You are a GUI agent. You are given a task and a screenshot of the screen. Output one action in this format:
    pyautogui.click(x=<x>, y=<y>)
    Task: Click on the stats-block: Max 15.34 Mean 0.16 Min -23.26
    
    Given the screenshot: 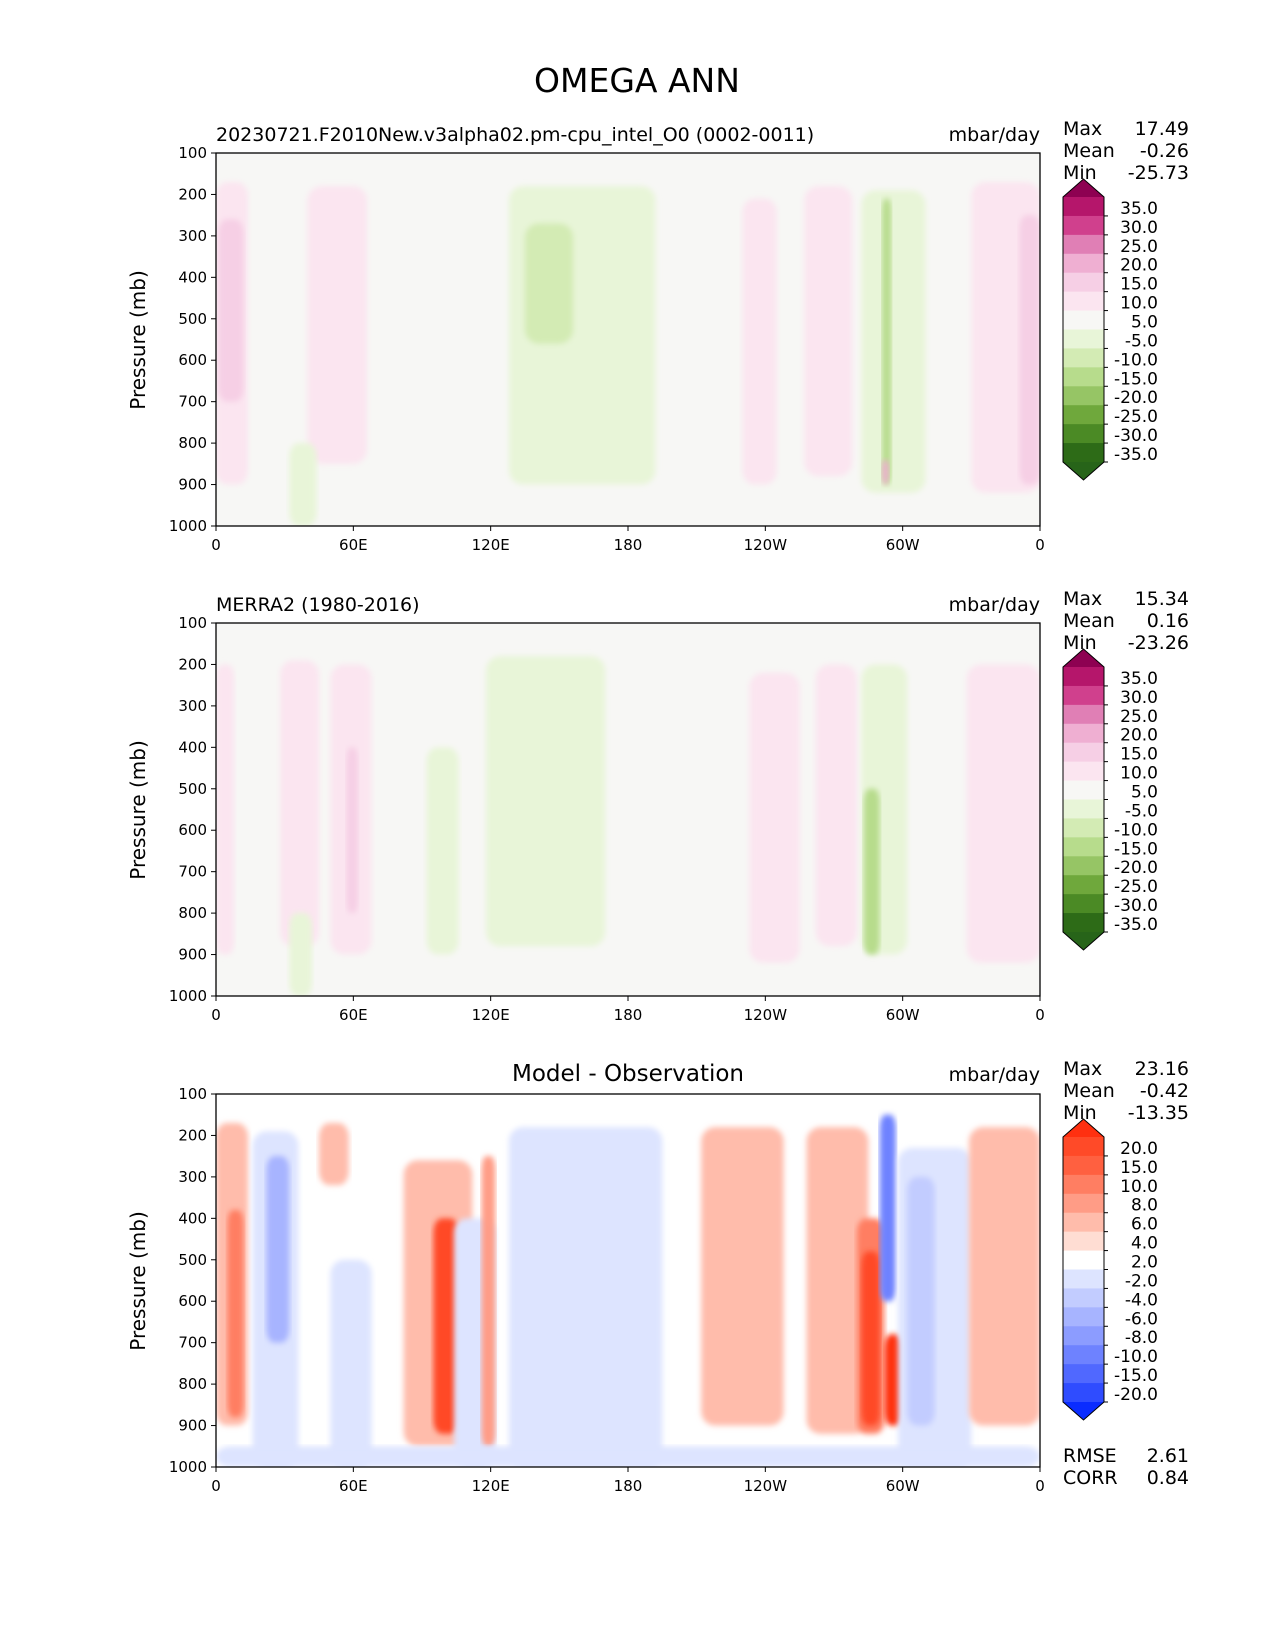 What is the action you would take?
    pyautogui.click(x=1126, y=621)
    